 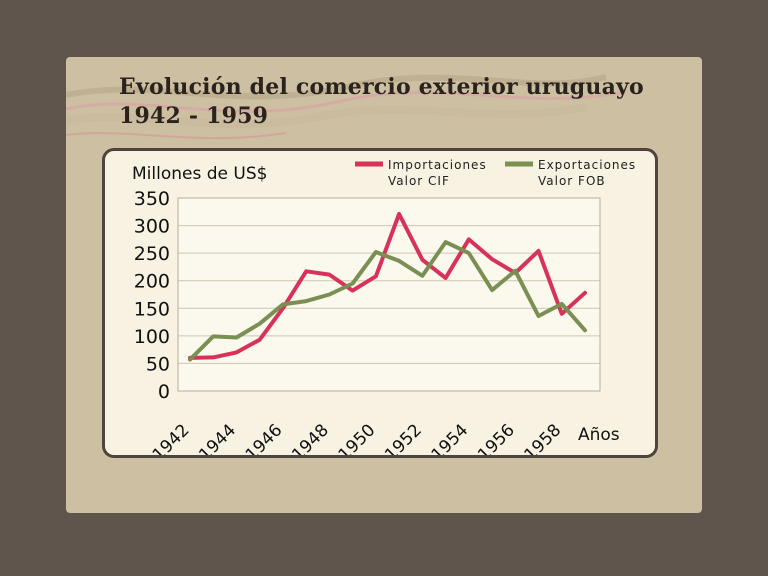 What do you see at coordinates (152, 337) in the screenshot?
I see `y-tick-label: 100` at bounding box center [152, 337].